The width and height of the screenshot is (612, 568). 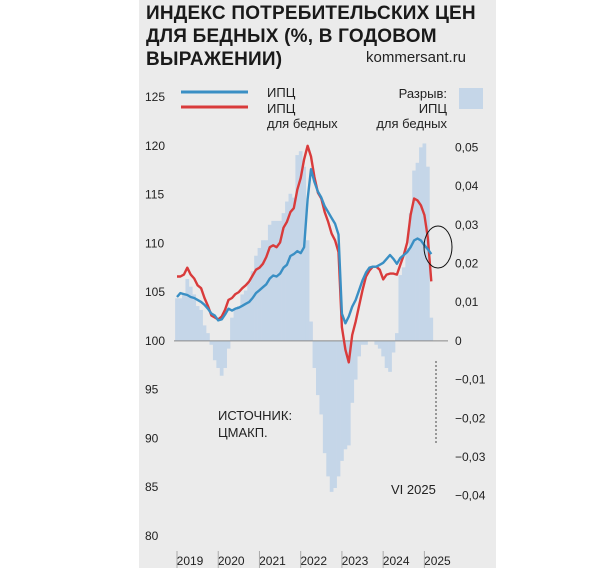 What do you see at coordinates (152, 390) in the screenshot?
I see `y-left-tick-label: 95` at bounding box center [152, 390].